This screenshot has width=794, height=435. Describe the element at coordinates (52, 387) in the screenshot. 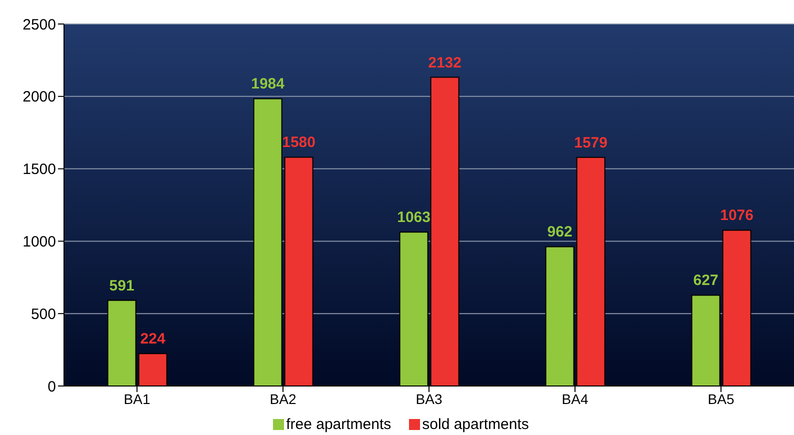

I see `y-tick-label: 0` at that location.